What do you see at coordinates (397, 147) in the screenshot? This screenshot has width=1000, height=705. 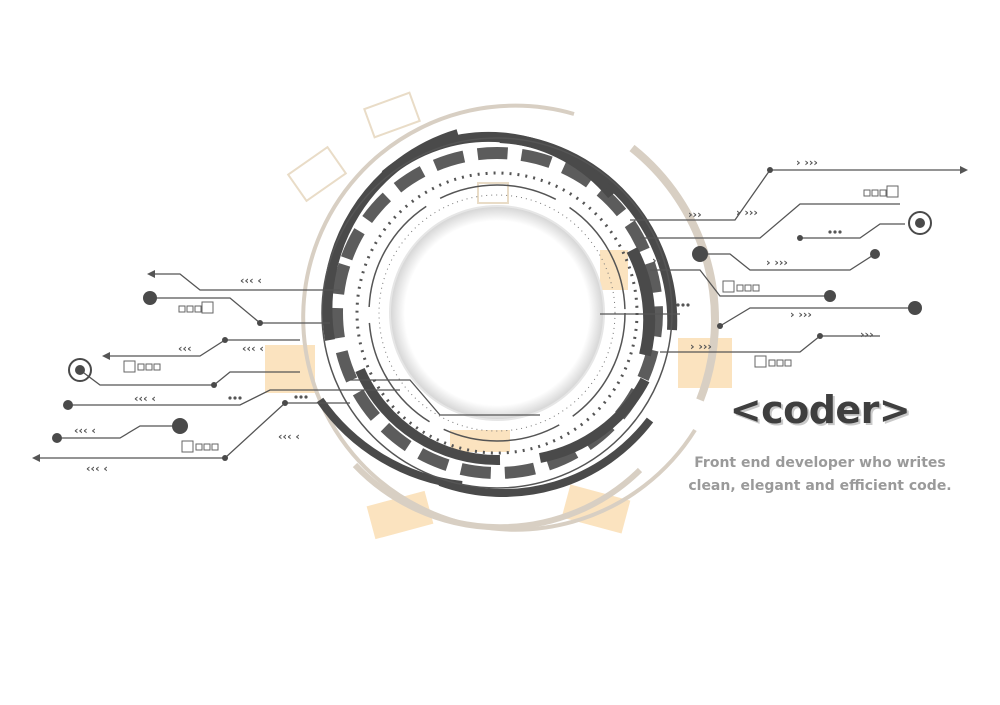 I see `outline-squares` at bounding box center [397, 147].